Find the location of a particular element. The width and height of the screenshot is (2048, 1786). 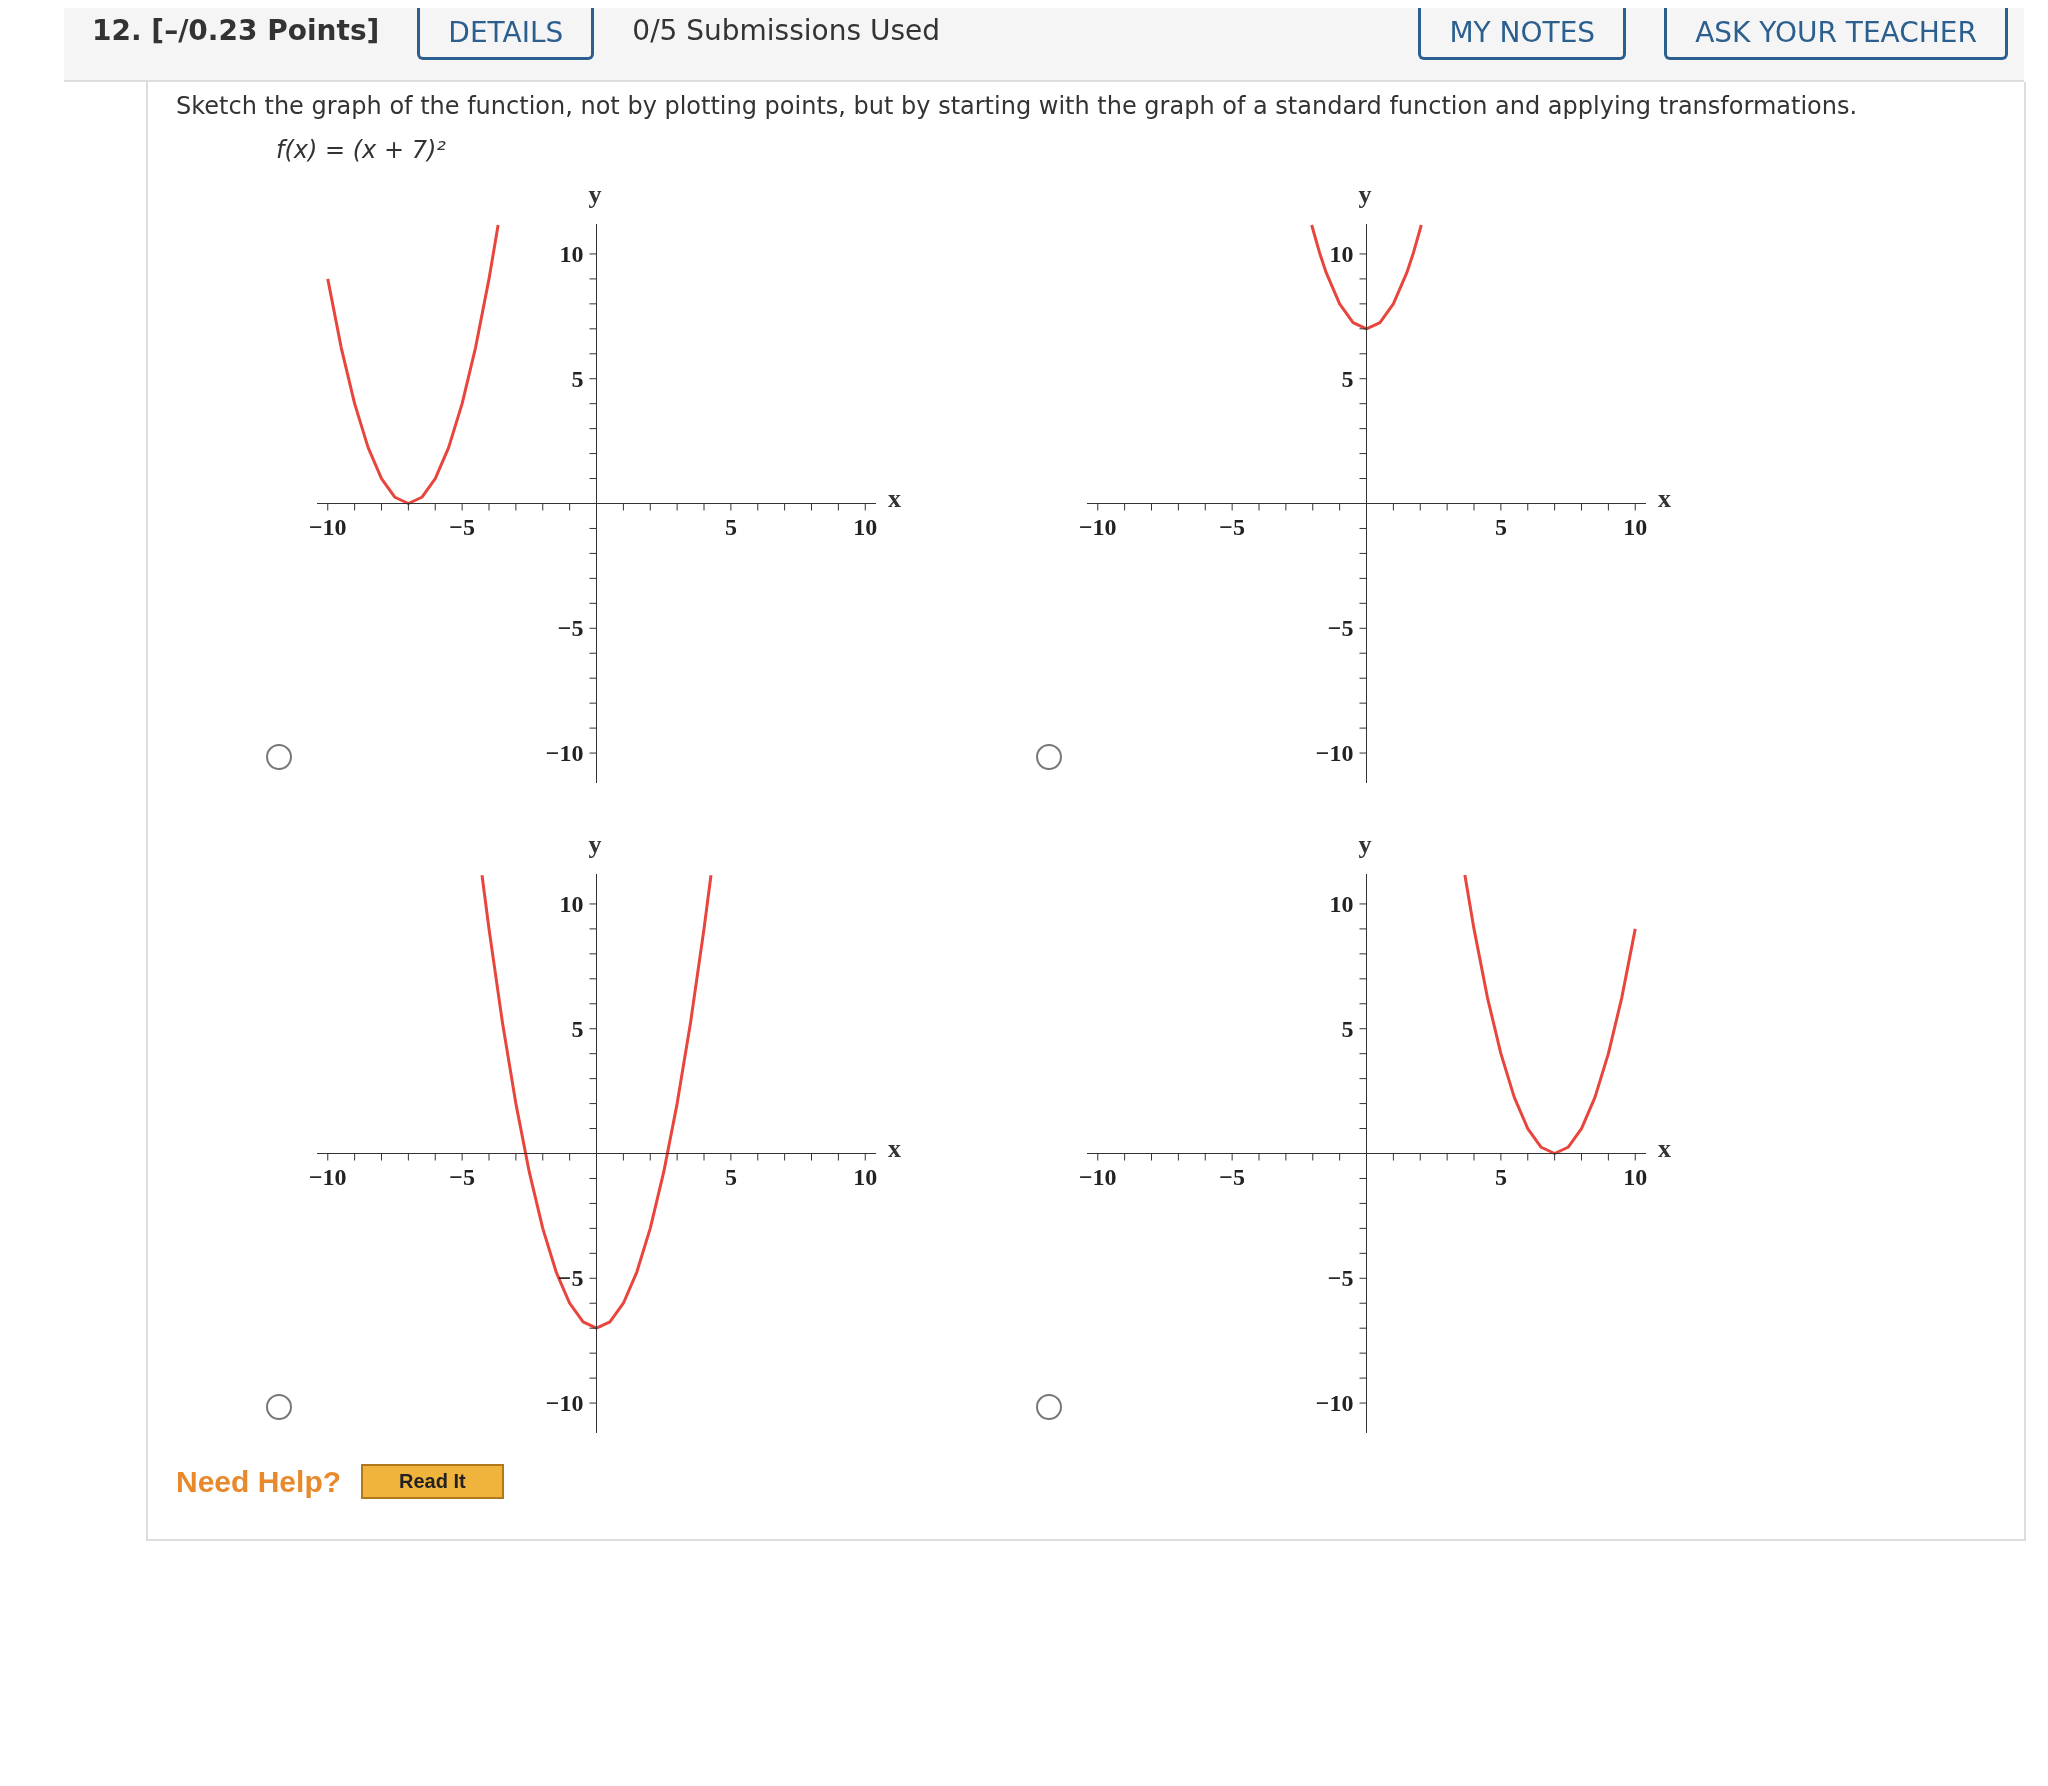

text: 0/5 Submissions Used is located at coordinates (786, 30).